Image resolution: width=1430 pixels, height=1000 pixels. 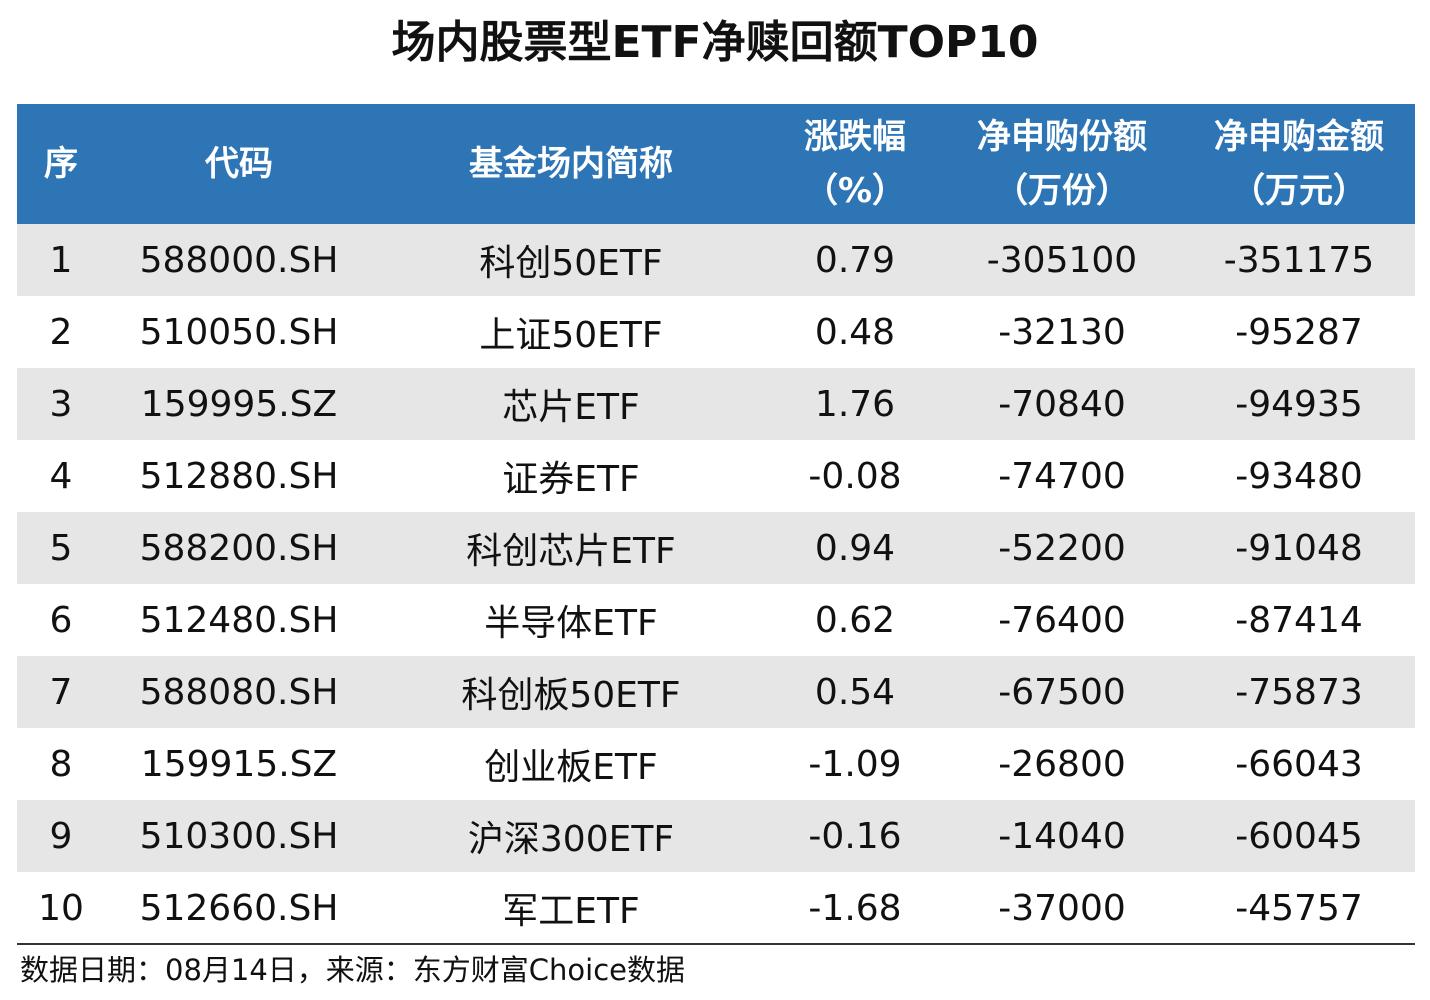 I want to click on net-amount-cell: -75873, so click(x=1299, y=692).